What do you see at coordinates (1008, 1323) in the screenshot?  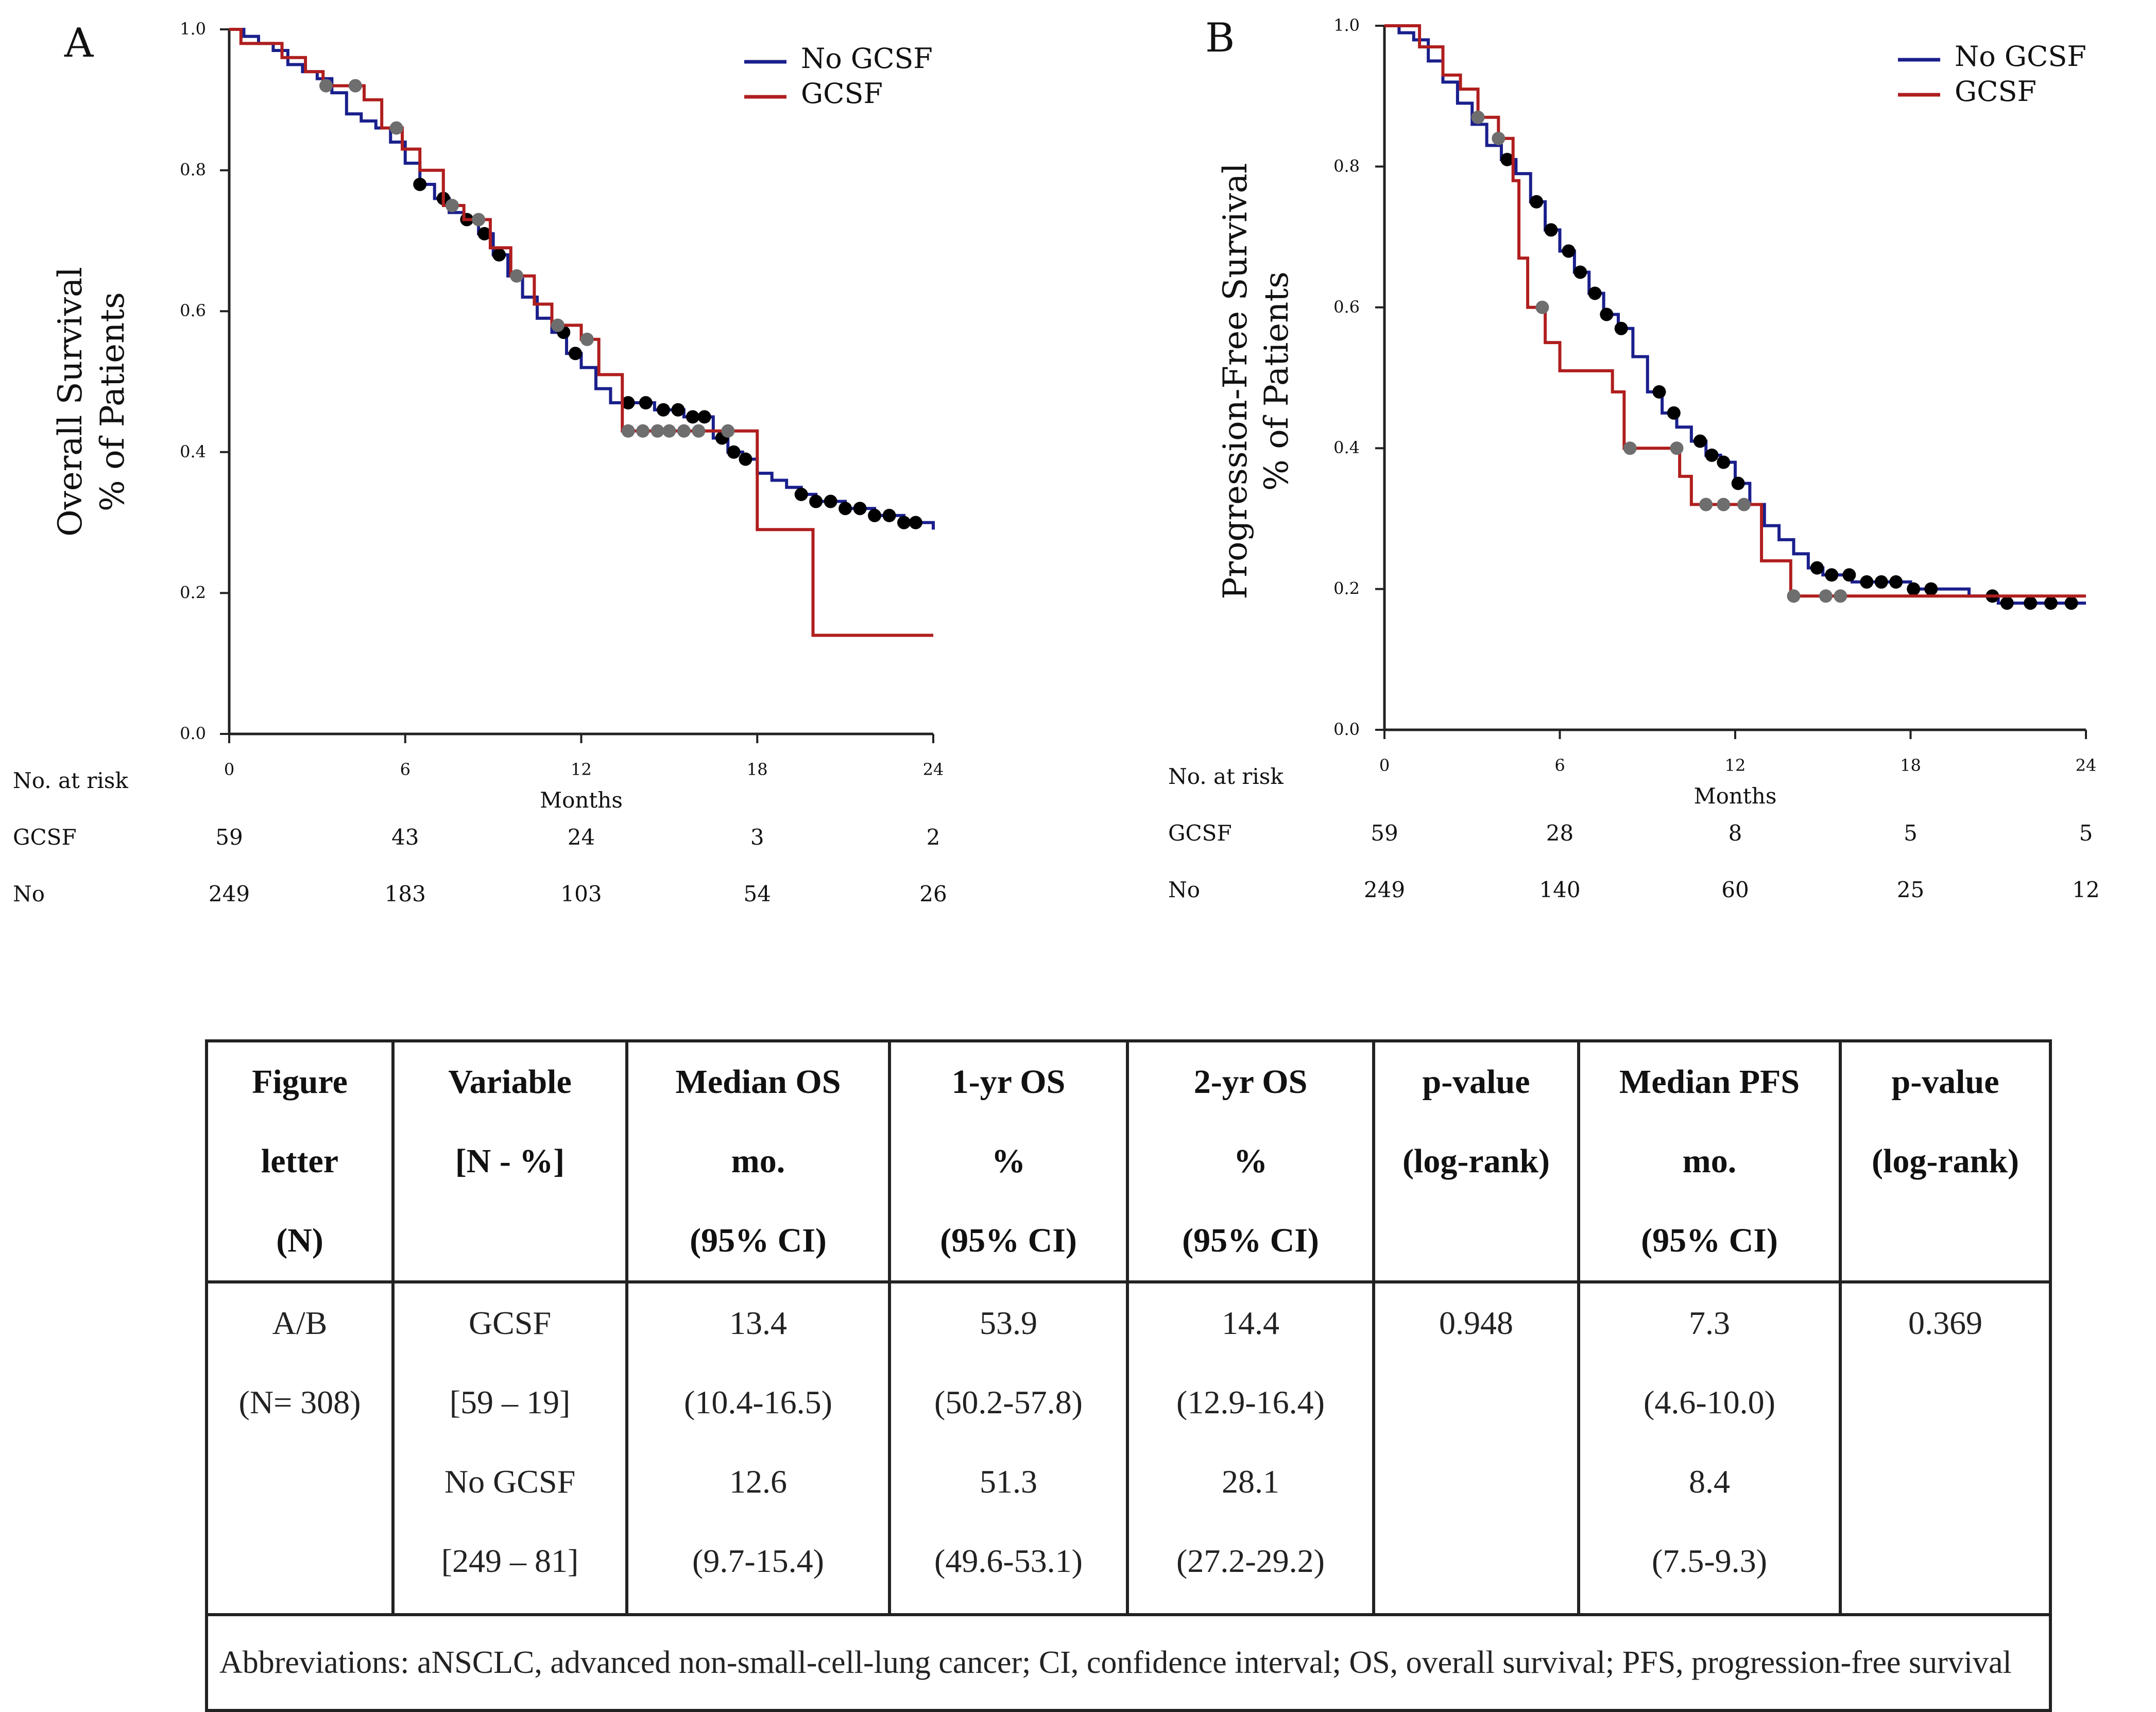 I see `cell-value: 53.9` at bounding box center [1008, 1323].